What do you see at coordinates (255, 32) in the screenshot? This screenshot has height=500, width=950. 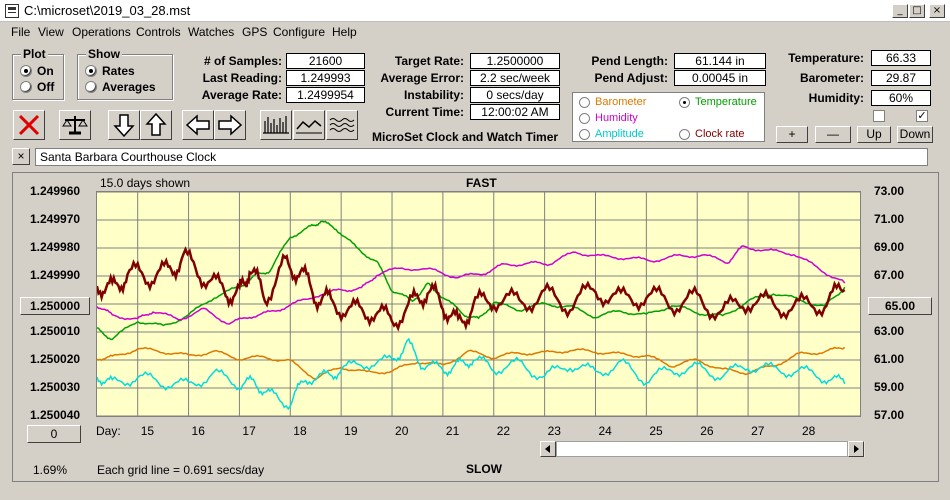 I see `menu-gps: GPS` at bounding box center [255, 32].